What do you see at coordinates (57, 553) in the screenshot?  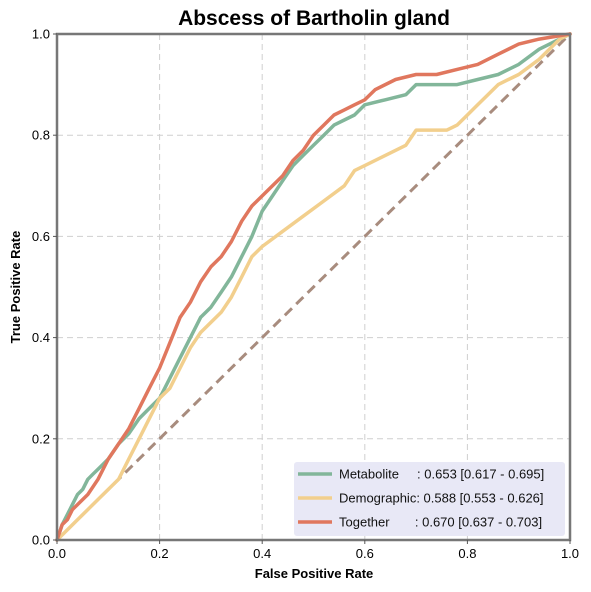 I see `x-tick-label-0: 0.0` at bounding box center [57, 553].